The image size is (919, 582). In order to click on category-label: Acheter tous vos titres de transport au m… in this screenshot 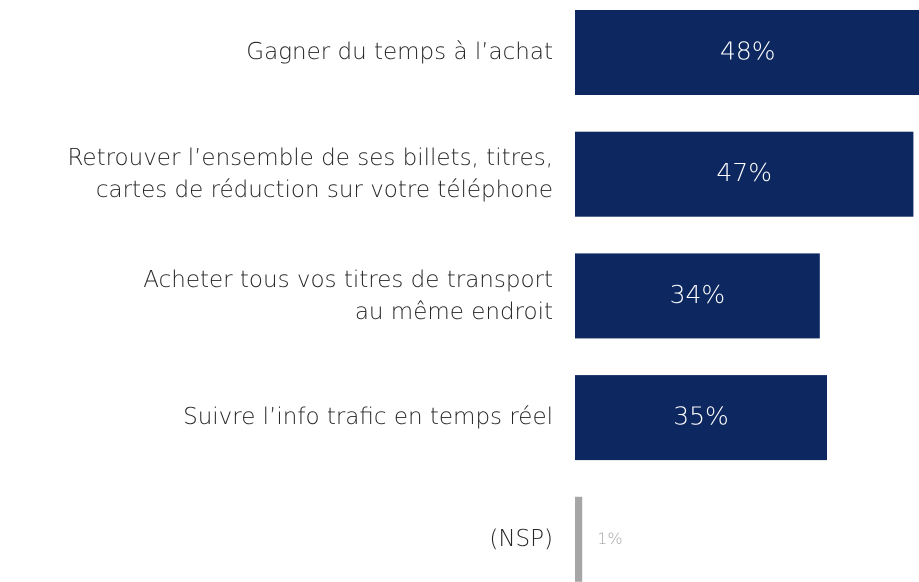, I will do `click(348, 295)`.